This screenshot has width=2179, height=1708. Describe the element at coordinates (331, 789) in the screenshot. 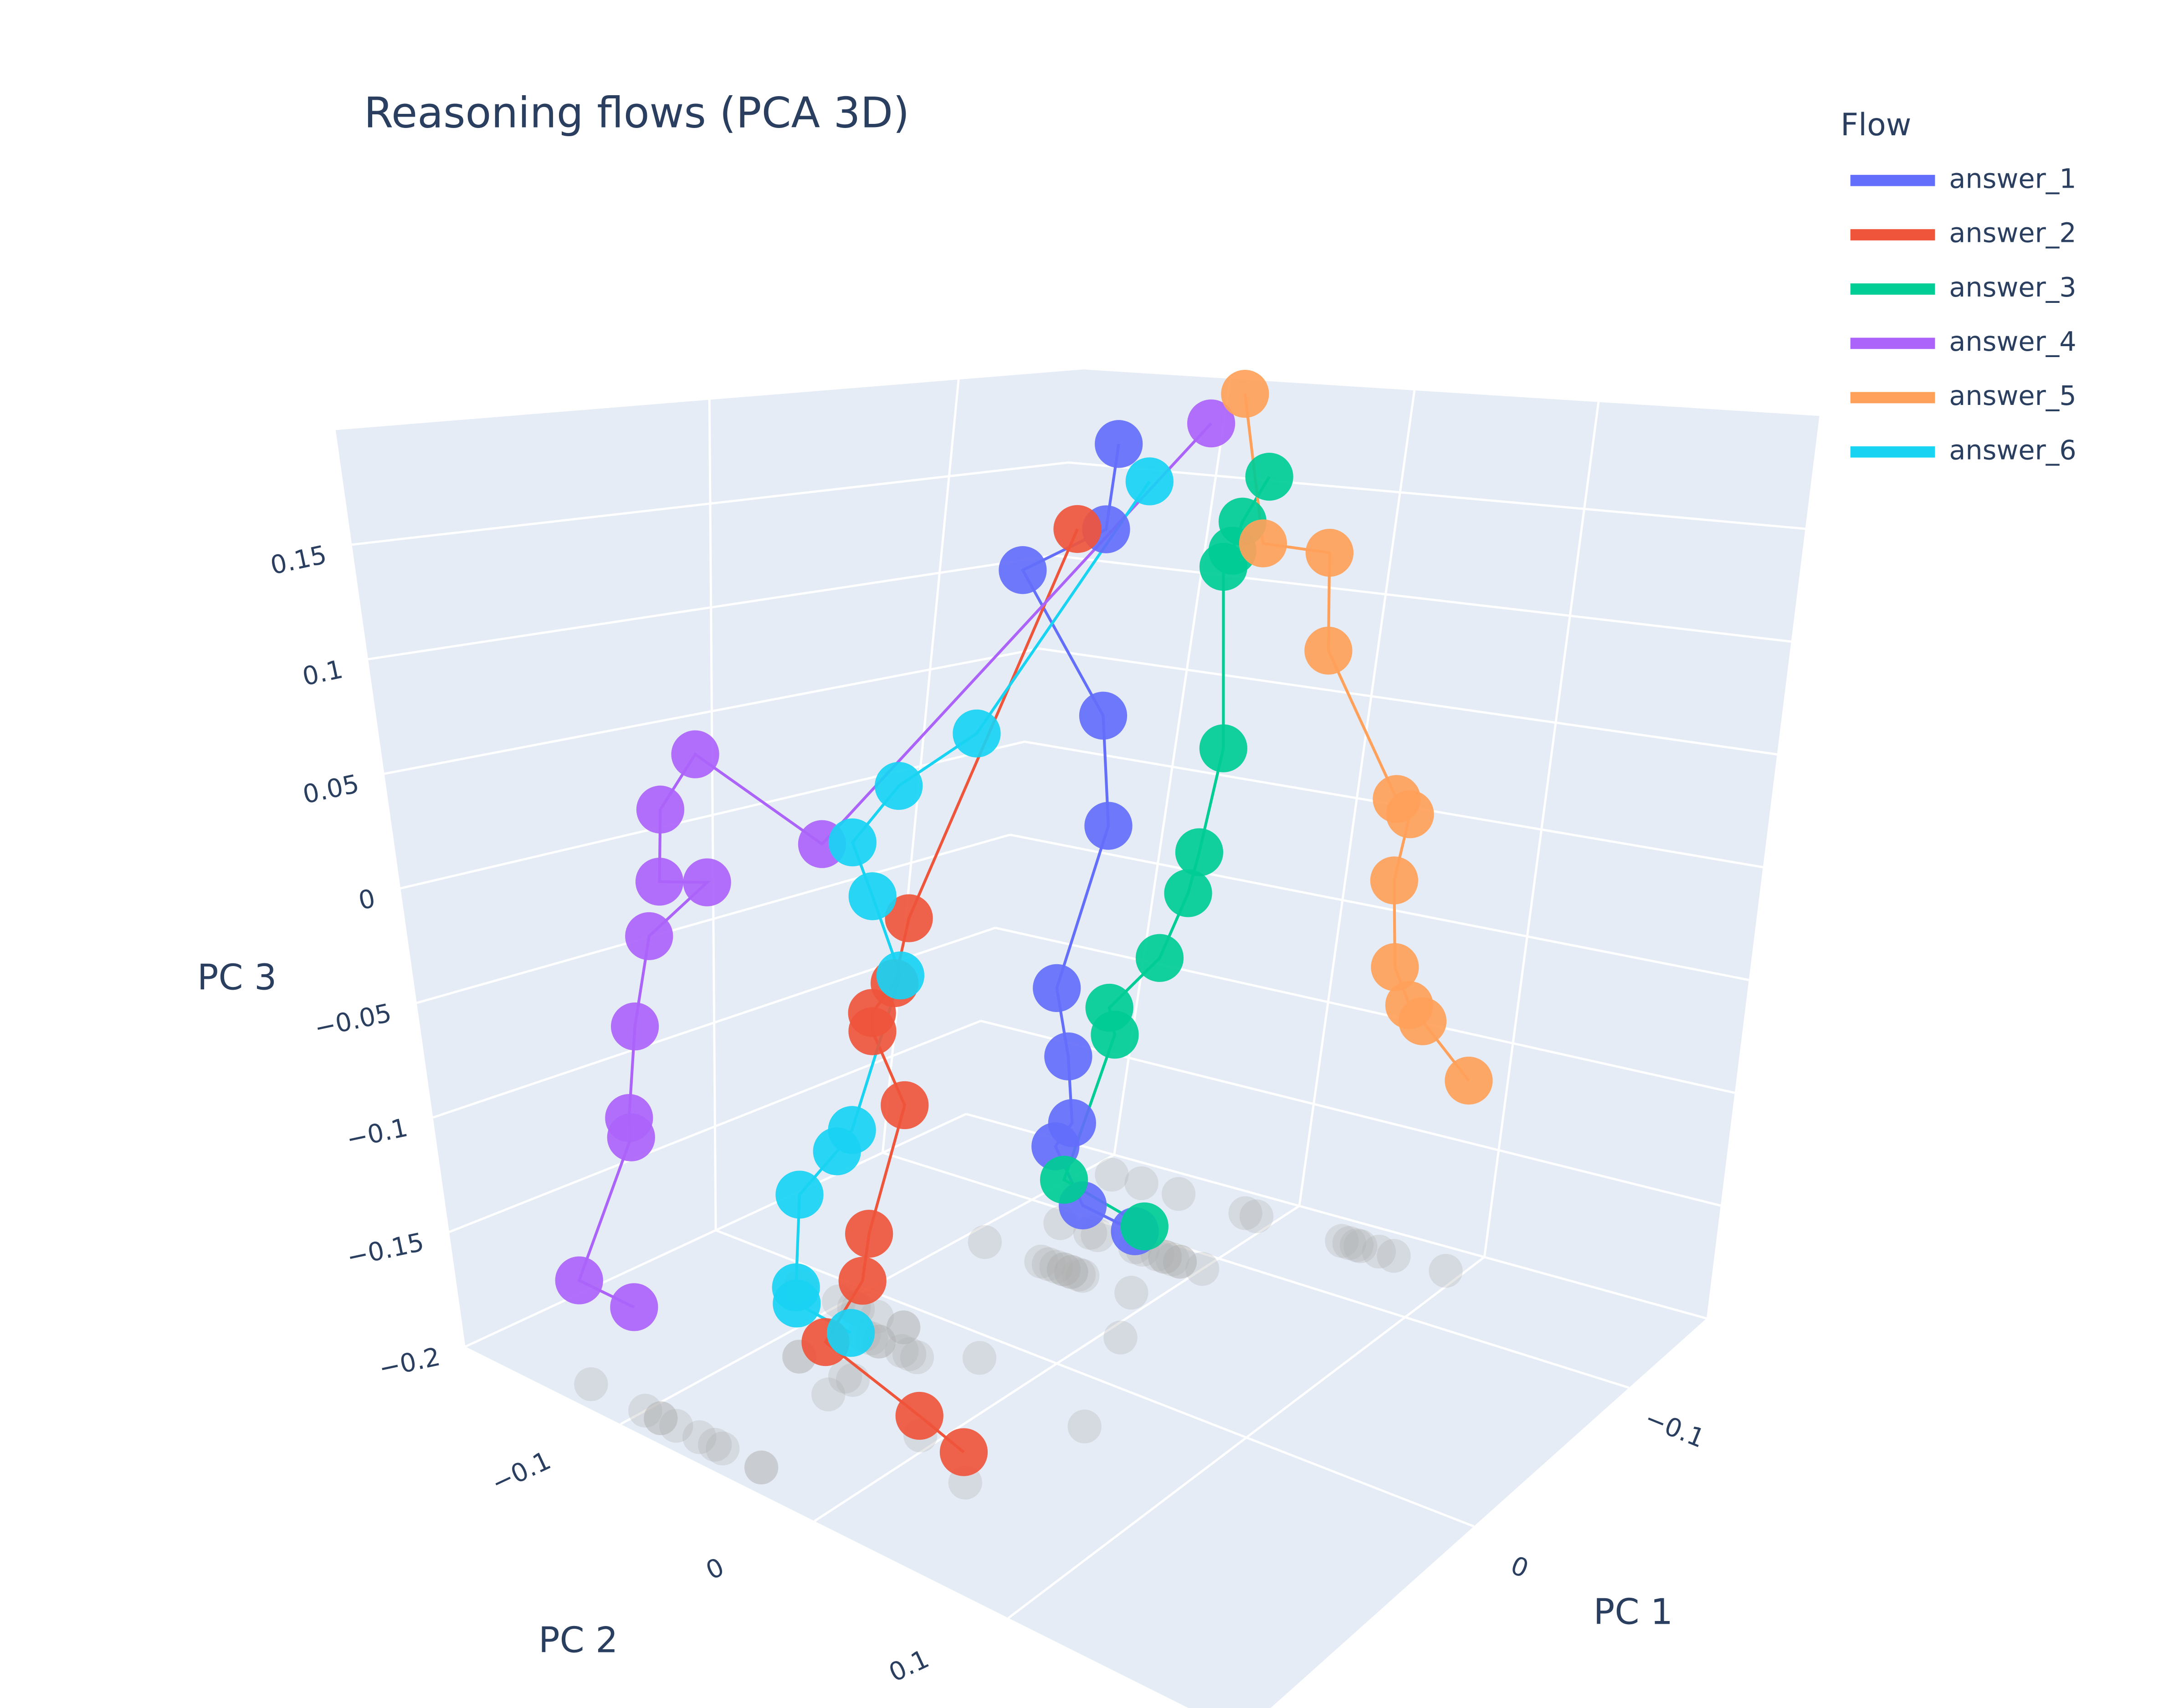

I see `z-tick-label: 0.05` at that location.